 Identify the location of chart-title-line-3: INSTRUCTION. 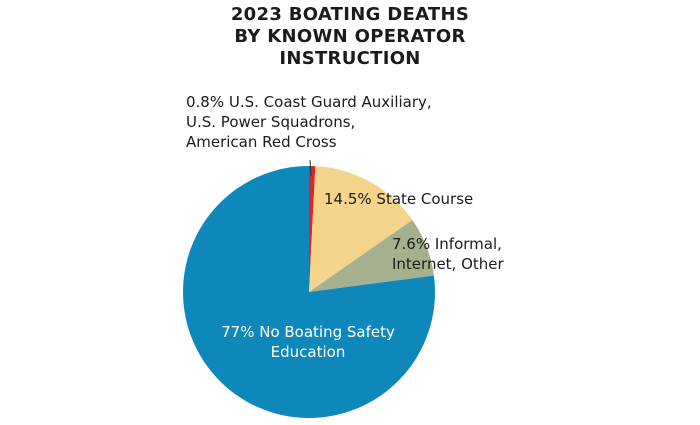
(350, 58).